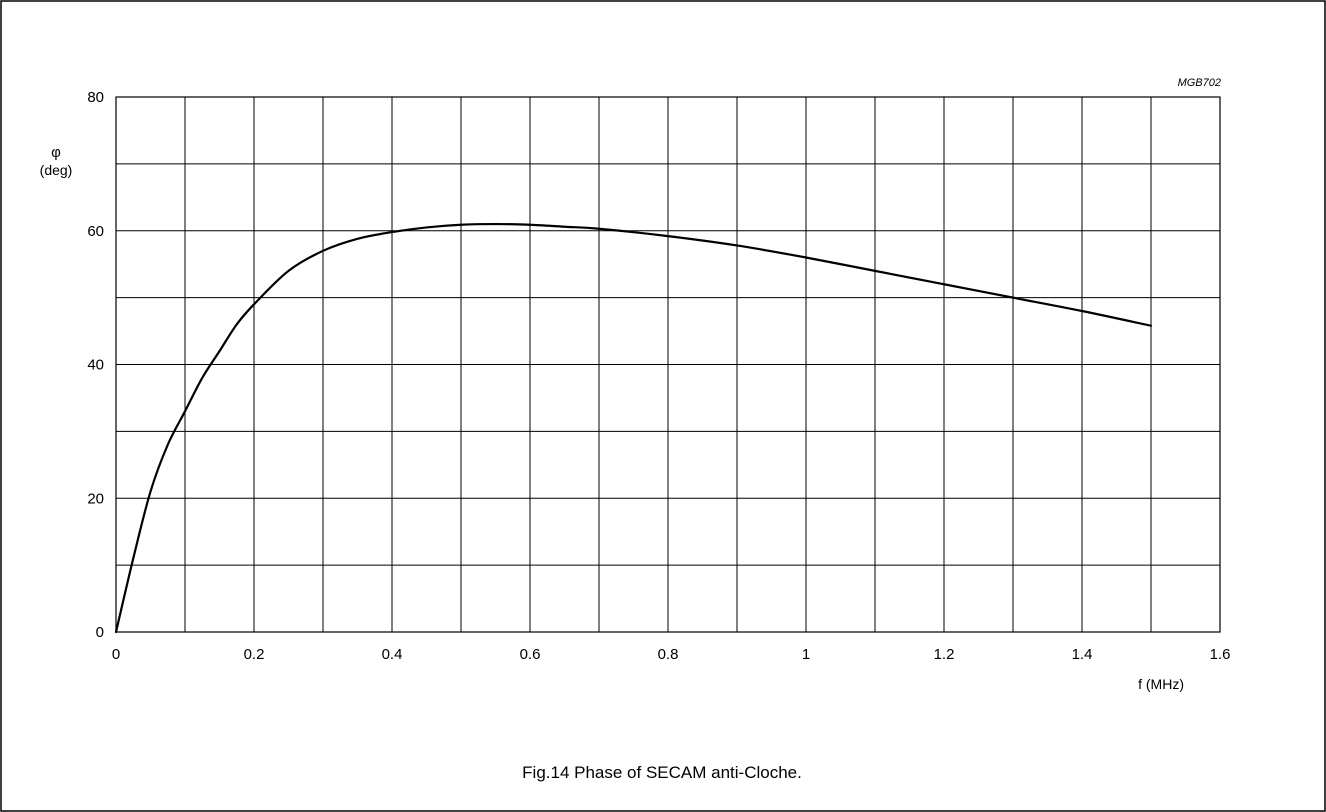 This screenshot has width=1326, height=812. Describe the element at coordinates (56, 170) in the screenshot. I see `y-axis-unit: (deg)` at that location.